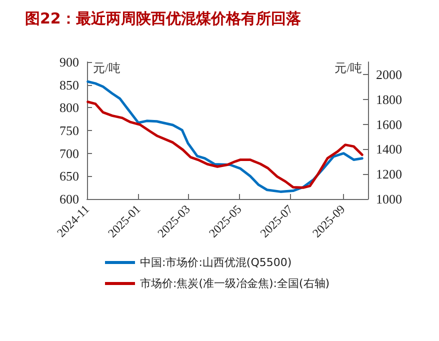  What do you see at coordinates (69, 84) in the screenshot?
I see `y-tick-label: 850` at bounding box center [69, 84].